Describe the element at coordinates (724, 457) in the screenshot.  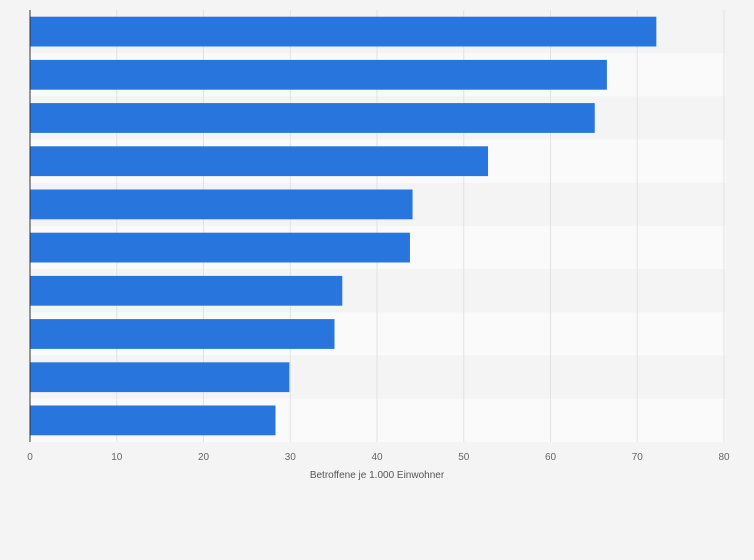
I see `x-tick-label: 80` at that location.